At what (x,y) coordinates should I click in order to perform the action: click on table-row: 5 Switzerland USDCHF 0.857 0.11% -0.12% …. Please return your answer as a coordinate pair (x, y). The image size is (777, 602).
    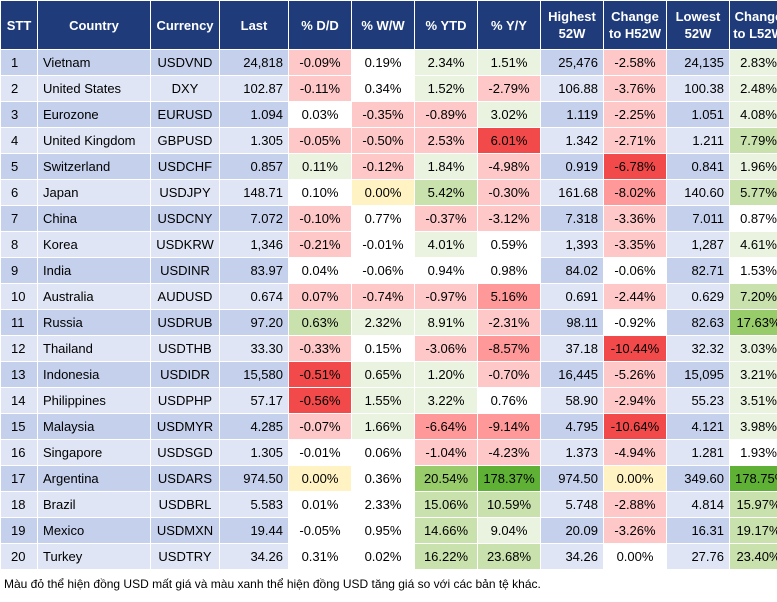
    Looking at the image, I should click on (388, 166).